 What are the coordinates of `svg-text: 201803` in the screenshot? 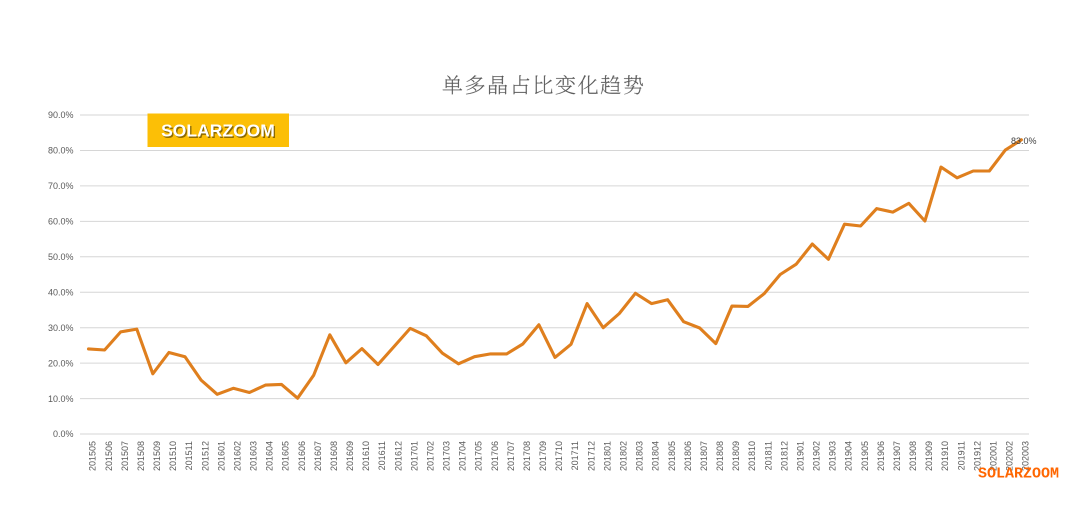 It's located at (640, 456).